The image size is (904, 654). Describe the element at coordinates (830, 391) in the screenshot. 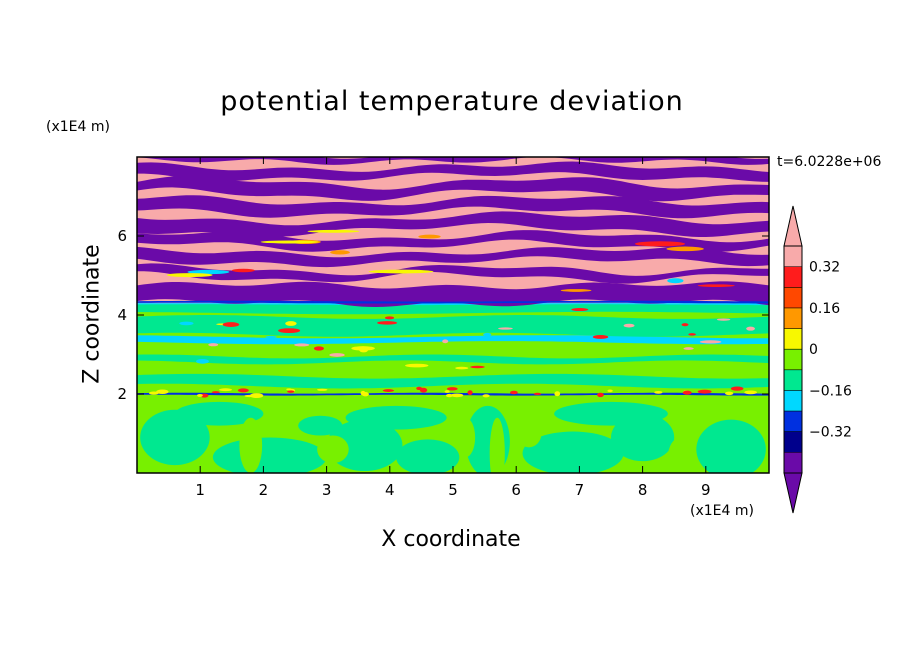

I see `colorbar-label-3: −0.16` at that location.